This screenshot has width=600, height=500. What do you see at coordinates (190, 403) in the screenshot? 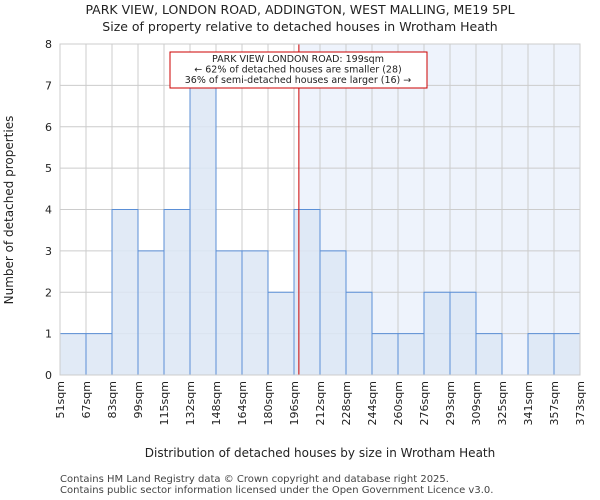
I see `x-tick-label: 132sqm` at bounding box center [190, 403].